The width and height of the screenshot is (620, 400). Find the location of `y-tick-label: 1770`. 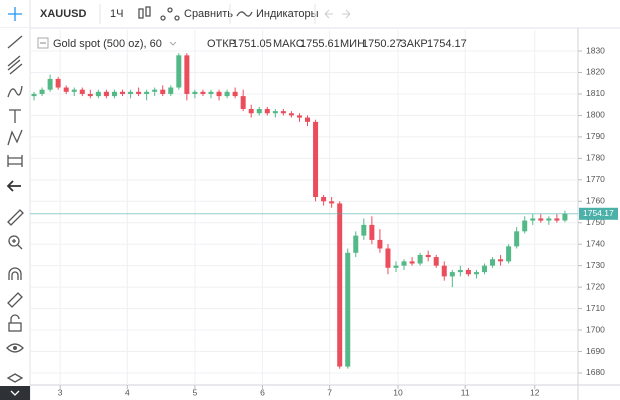

y-tick-label: 1770 is located at coordinates (595, 179).